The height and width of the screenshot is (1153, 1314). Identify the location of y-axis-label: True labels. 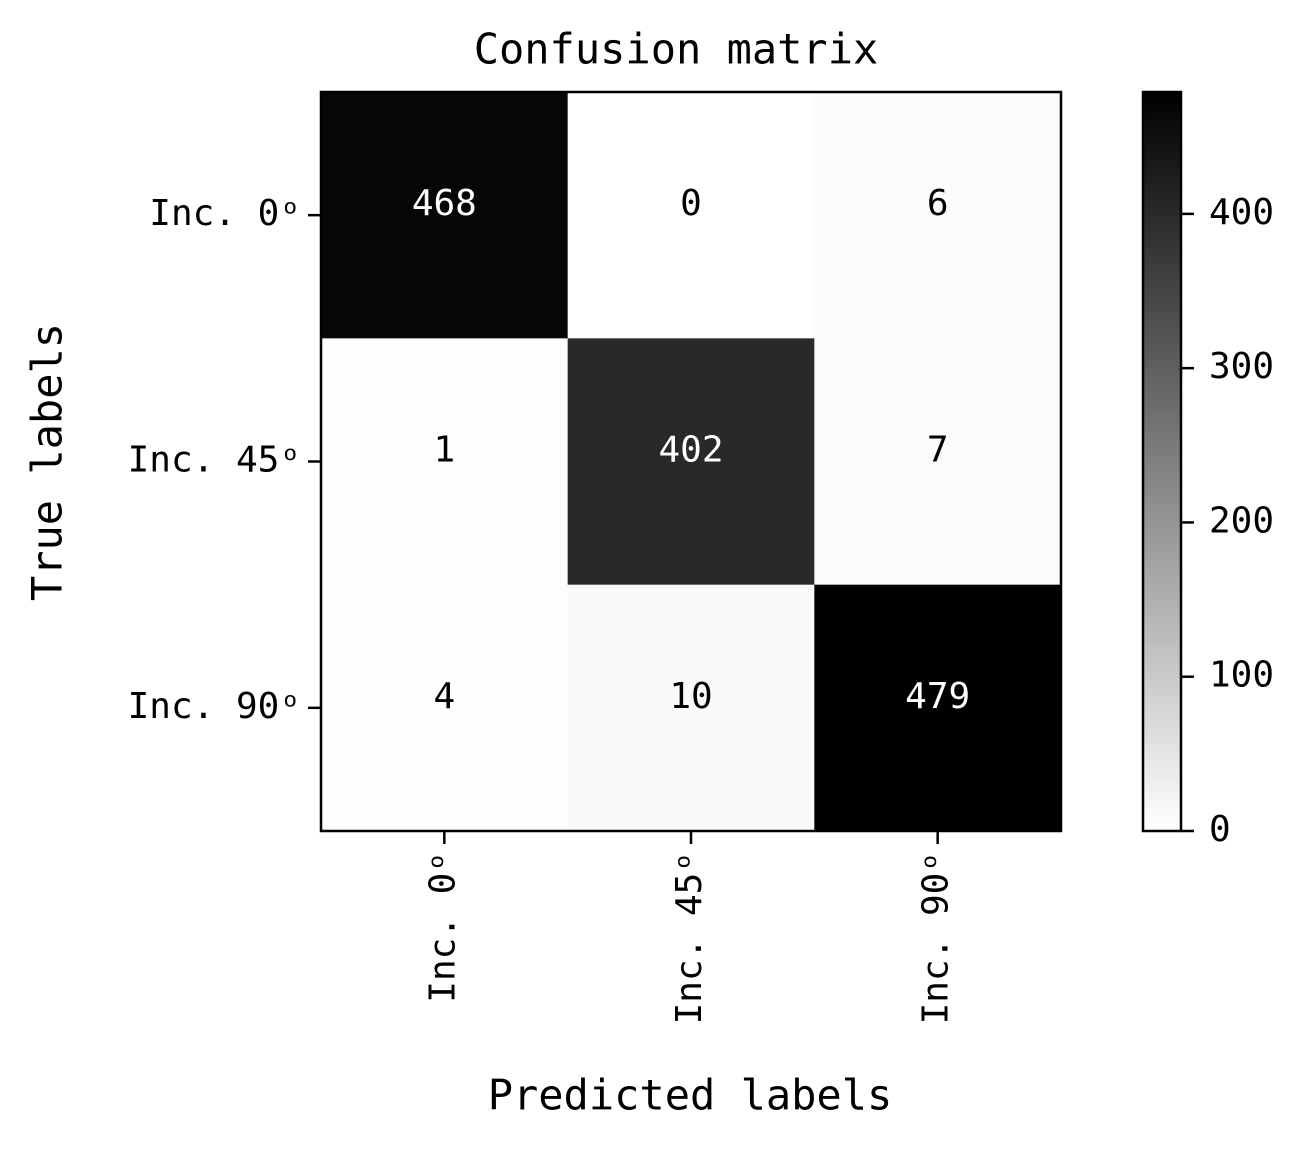
(47, 462).